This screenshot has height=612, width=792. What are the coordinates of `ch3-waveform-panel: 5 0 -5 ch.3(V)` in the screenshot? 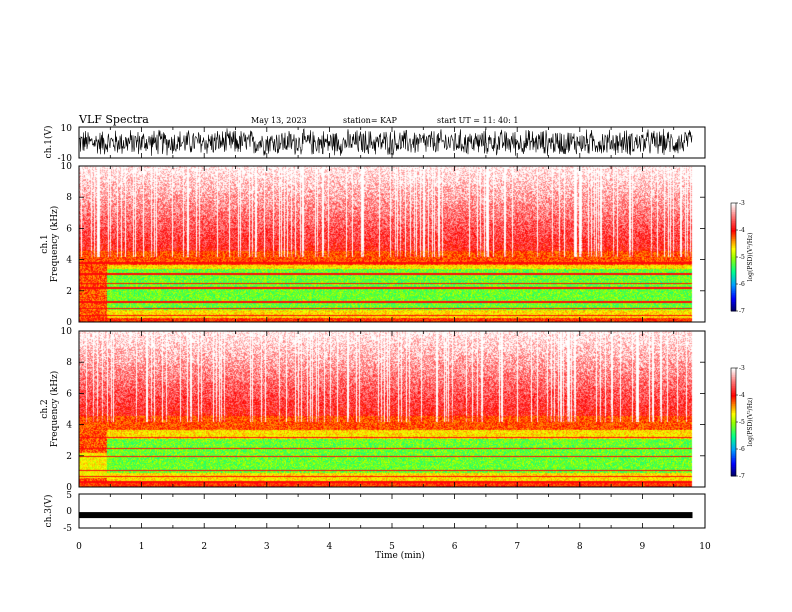 It's located at (374, 512).